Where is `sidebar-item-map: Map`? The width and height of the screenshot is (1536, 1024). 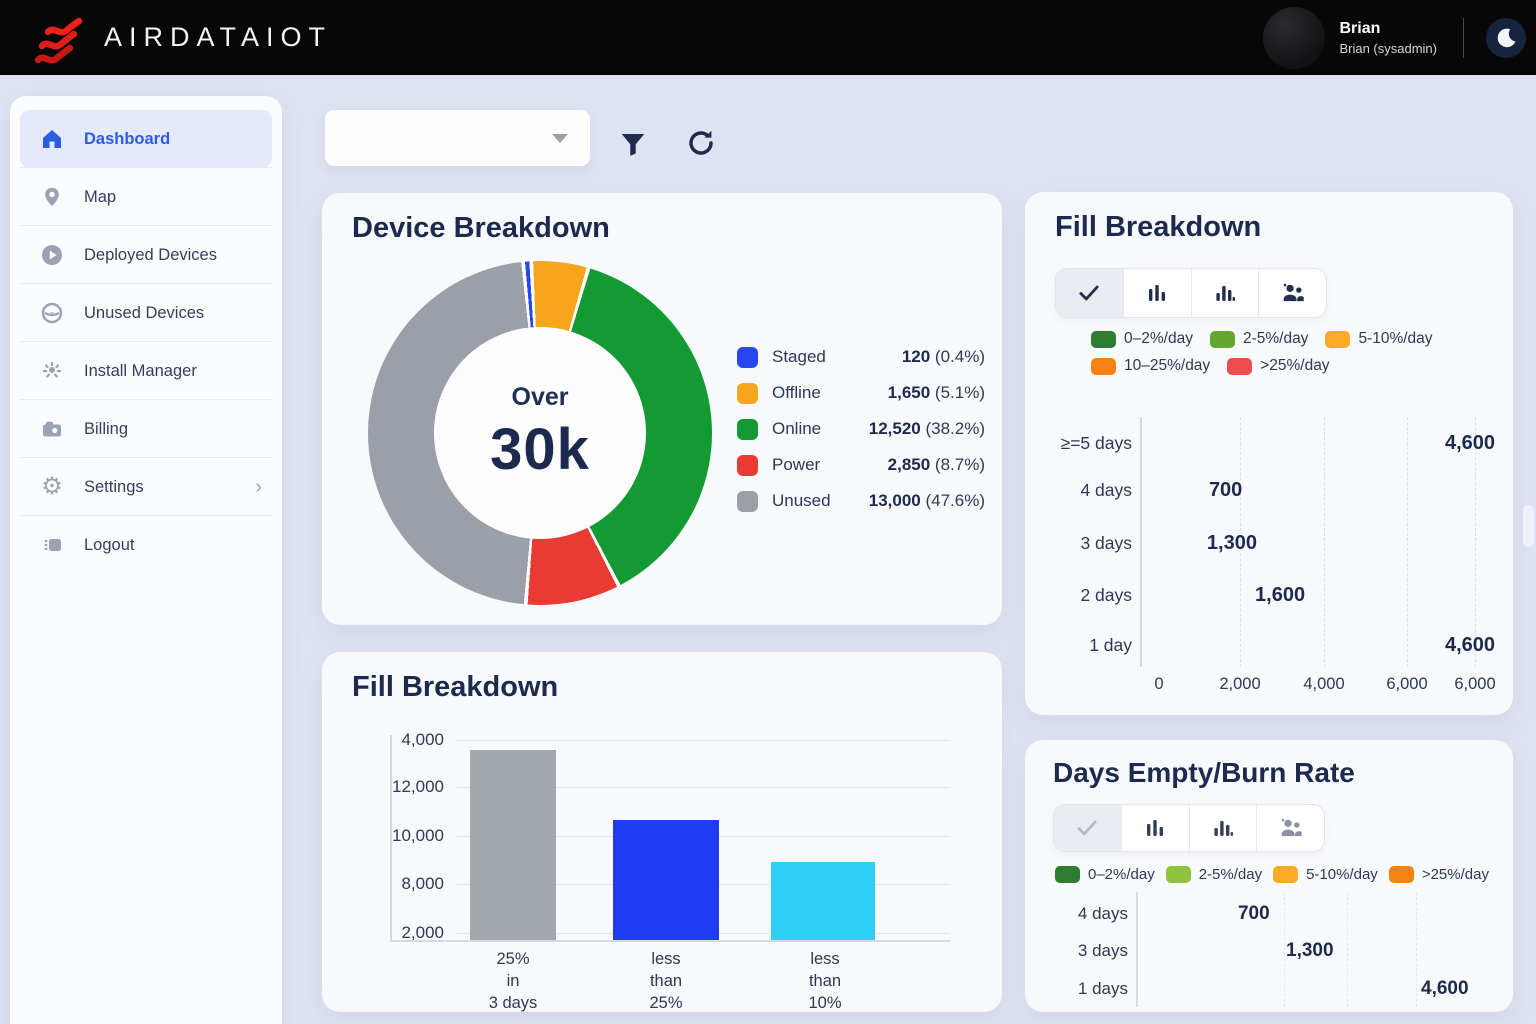 sidebar-item-map: Map is located at coordinates (146, 197).